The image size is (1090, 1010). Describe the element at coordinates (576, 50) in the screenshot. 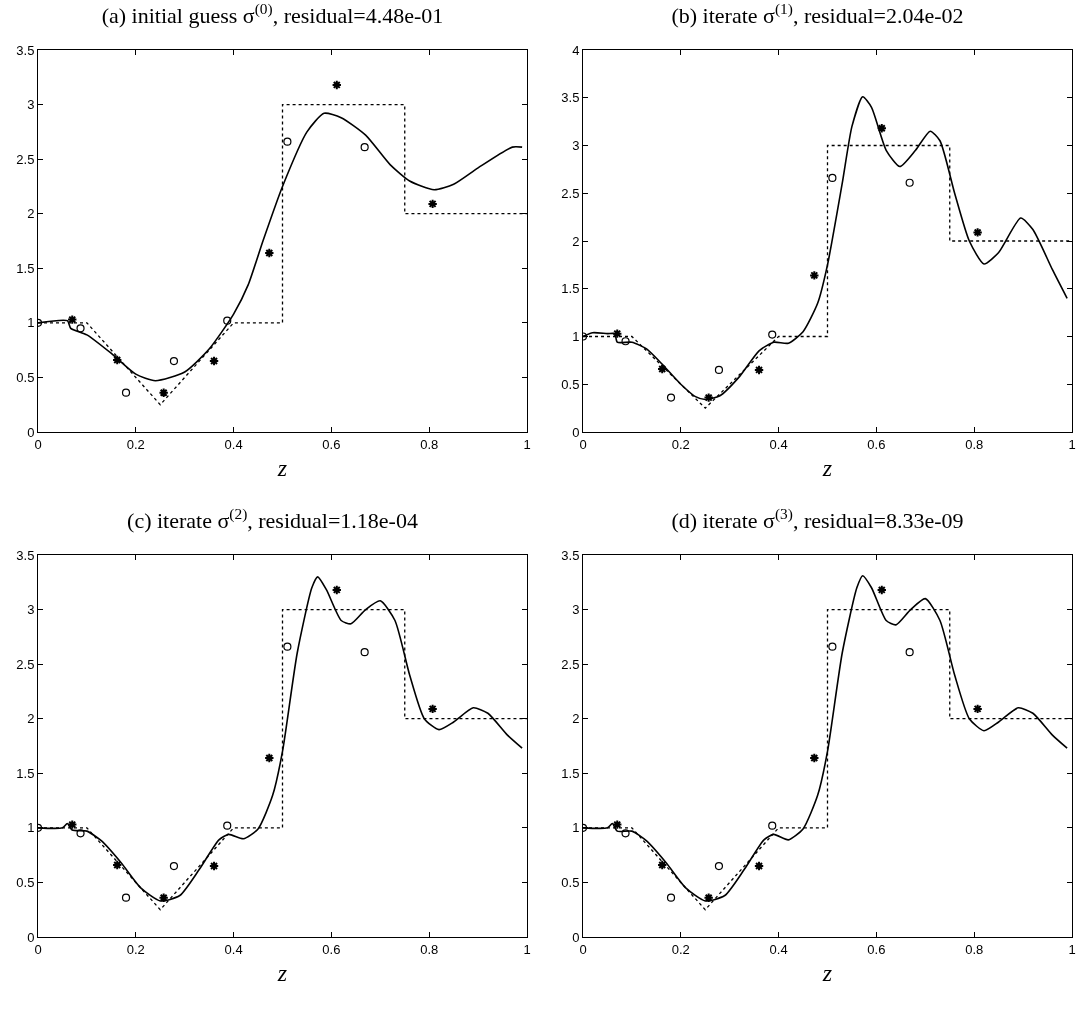

I see `y-tick-label: 4` at that location.